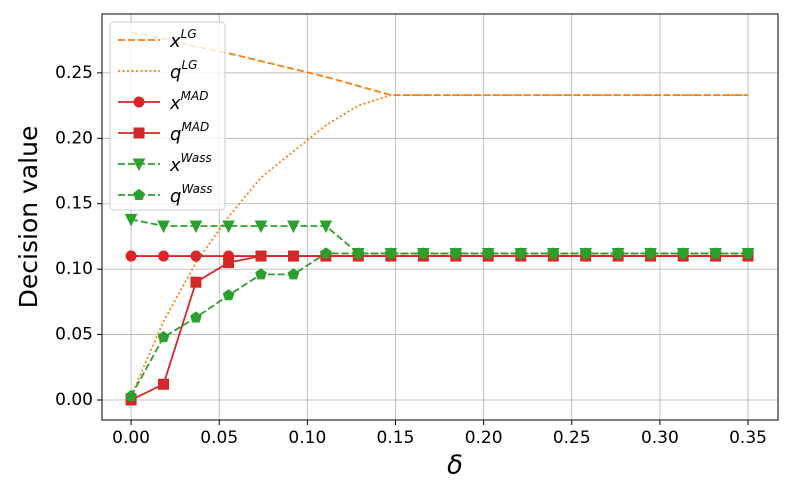  What do you see at coordinates (572, 438) in the screenshot?
I see `x-tick-label: 0.25` at bounding box center [572, 438].